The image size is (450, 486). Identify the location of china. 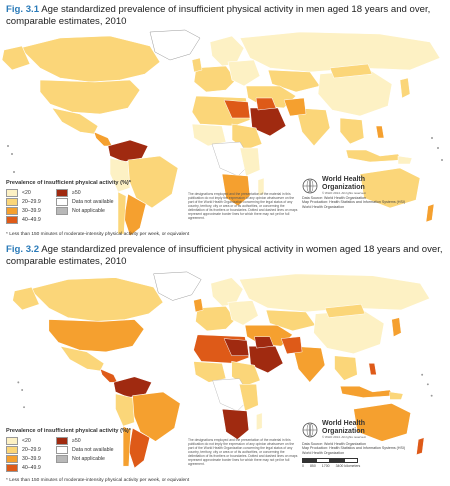
(355, 93).